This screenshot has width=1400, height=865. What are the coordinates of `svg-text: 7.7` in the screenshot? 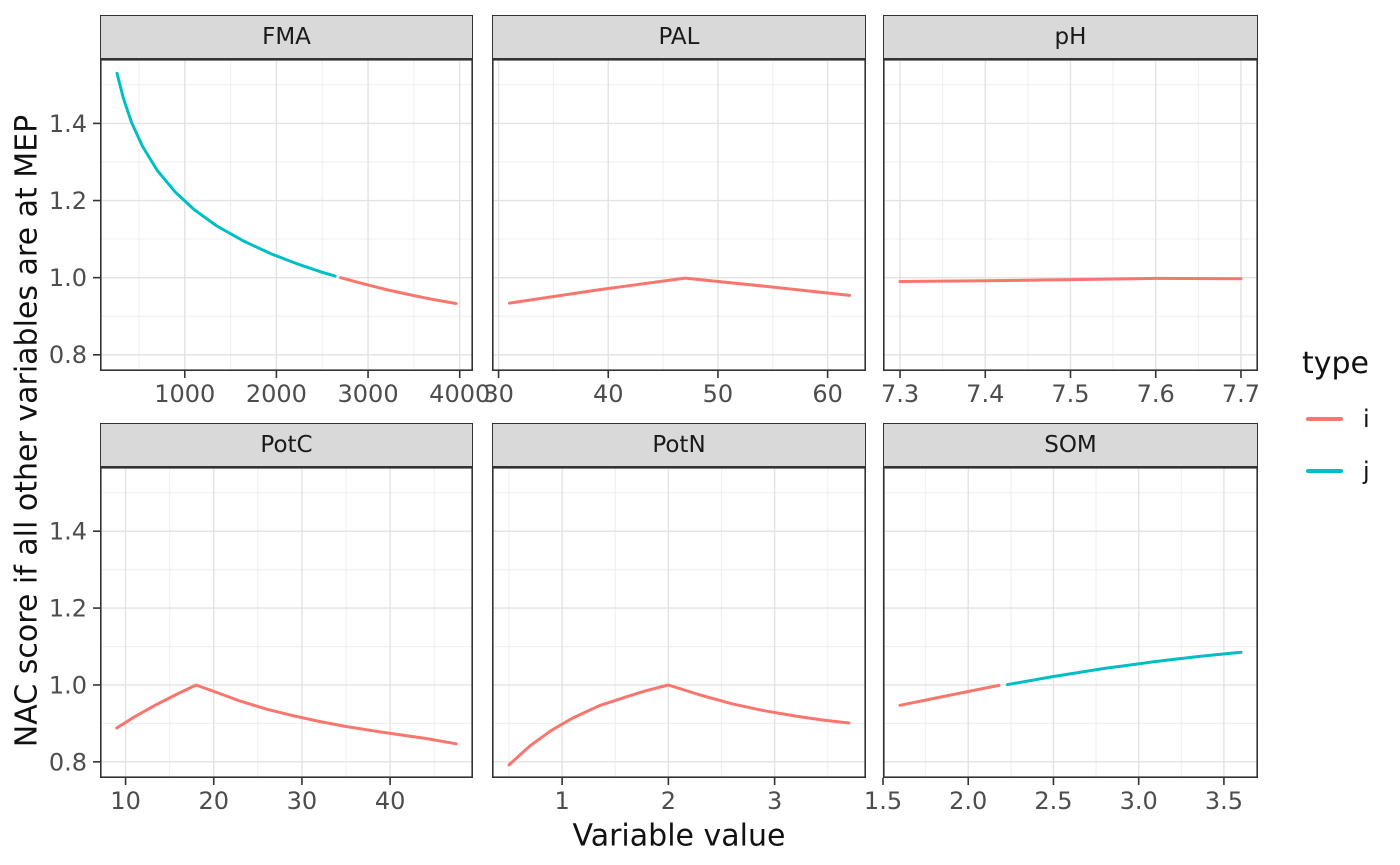 It's located at (1241, 394).